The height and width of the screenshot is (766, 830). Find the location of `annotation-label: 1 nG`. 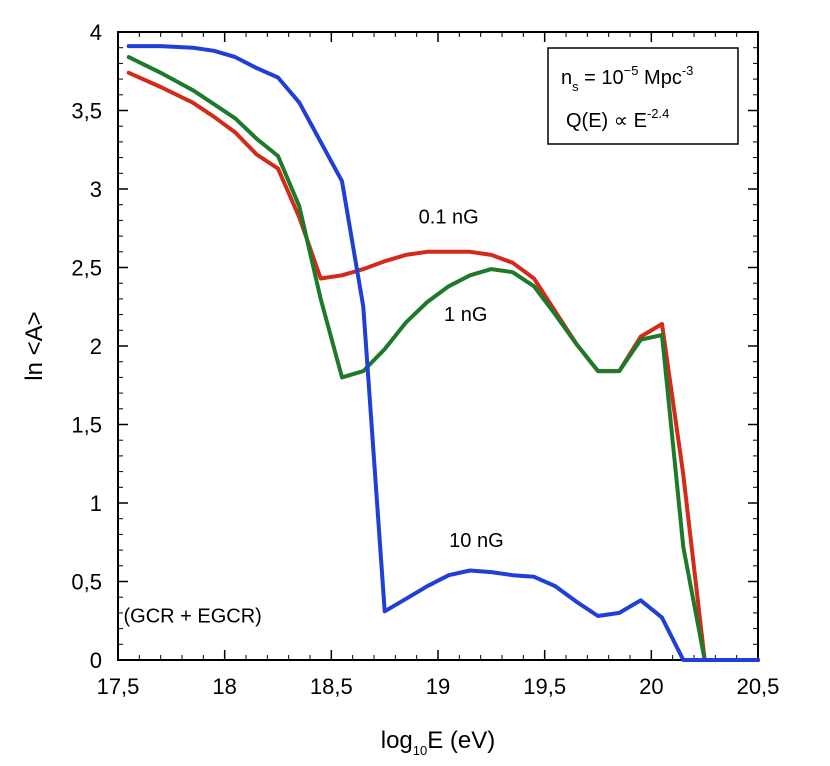

annotation-label: 1 nG is located at coordinates (465, 315).